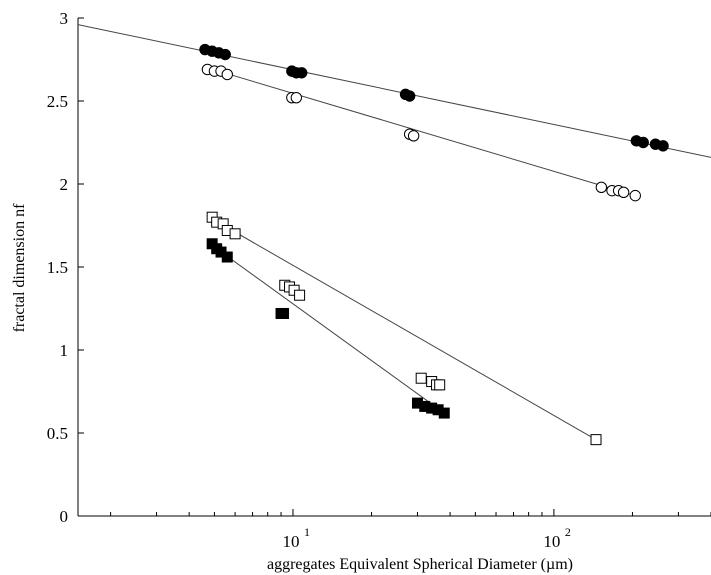  What do you see at coordinates (307, 532) in the screenshot?
I see `x-tick-label-exp: 1` at bounding box center [307, 532].